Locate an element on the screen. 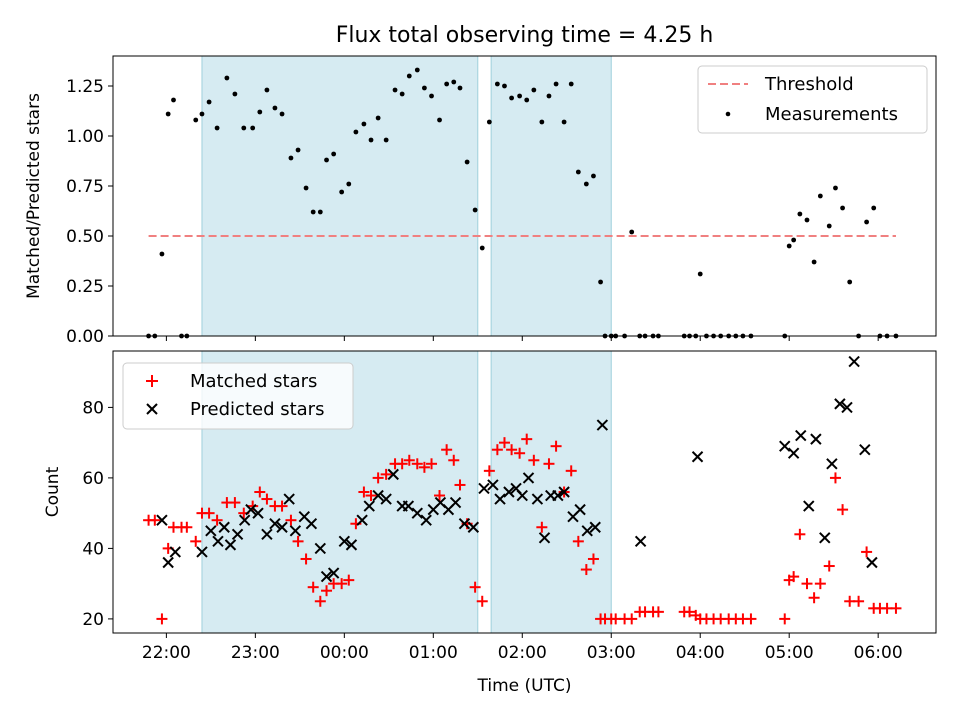  measurements-legend-marker is located at coordinates (728, 114).